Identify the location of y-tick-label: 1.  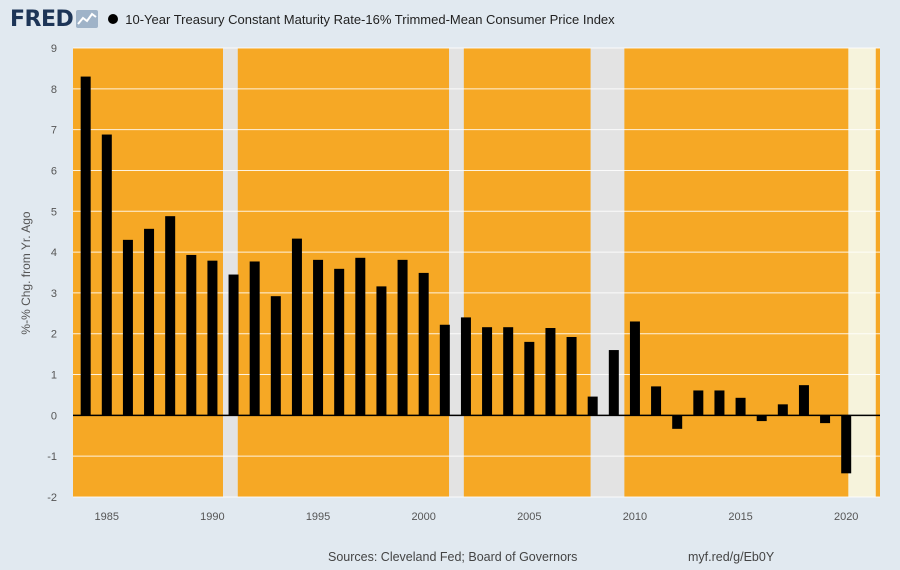
(54, 376).